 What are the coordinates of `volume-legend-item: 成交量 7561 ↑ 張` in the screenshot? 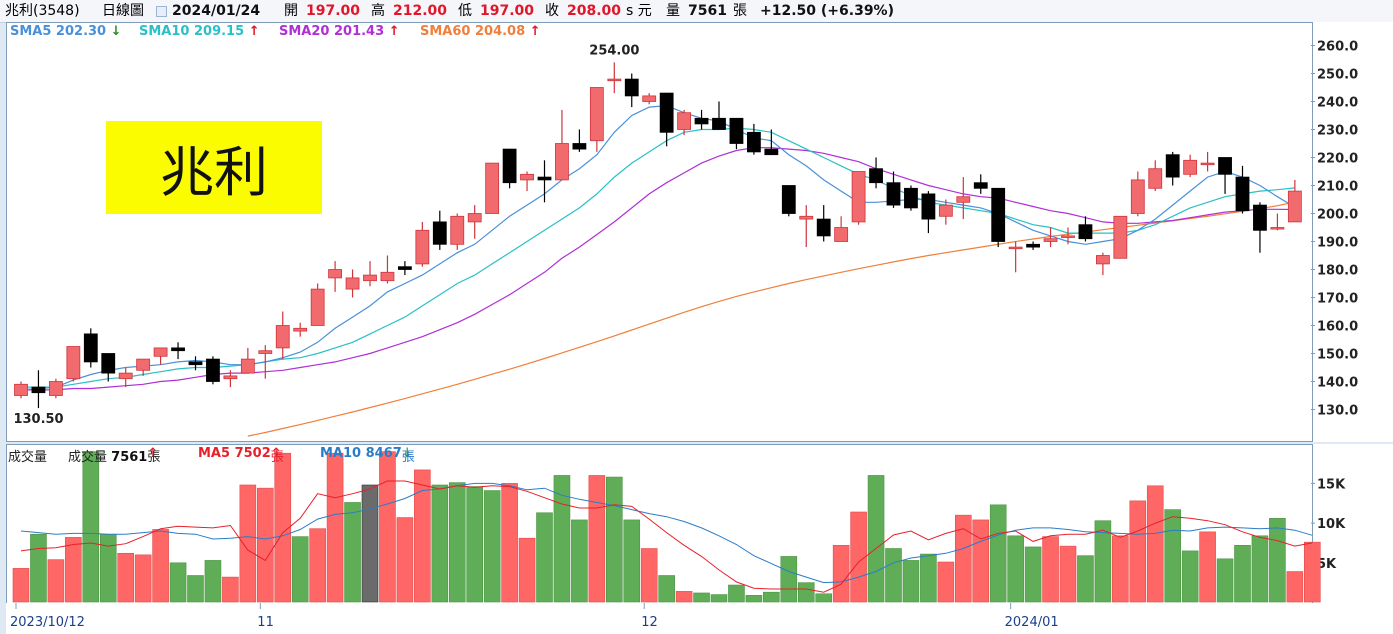 It's located at (114, 455).